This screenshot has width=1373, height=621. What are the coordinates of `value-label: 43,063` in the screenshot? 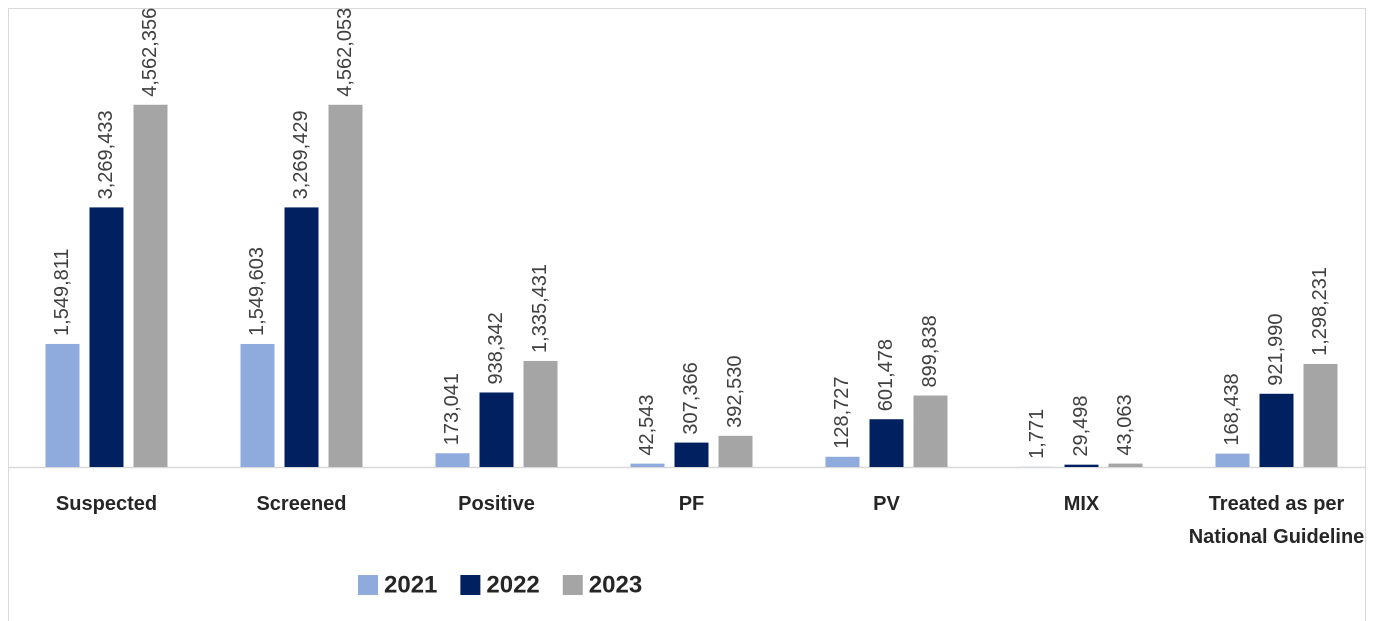 It's located at (1125, 424).